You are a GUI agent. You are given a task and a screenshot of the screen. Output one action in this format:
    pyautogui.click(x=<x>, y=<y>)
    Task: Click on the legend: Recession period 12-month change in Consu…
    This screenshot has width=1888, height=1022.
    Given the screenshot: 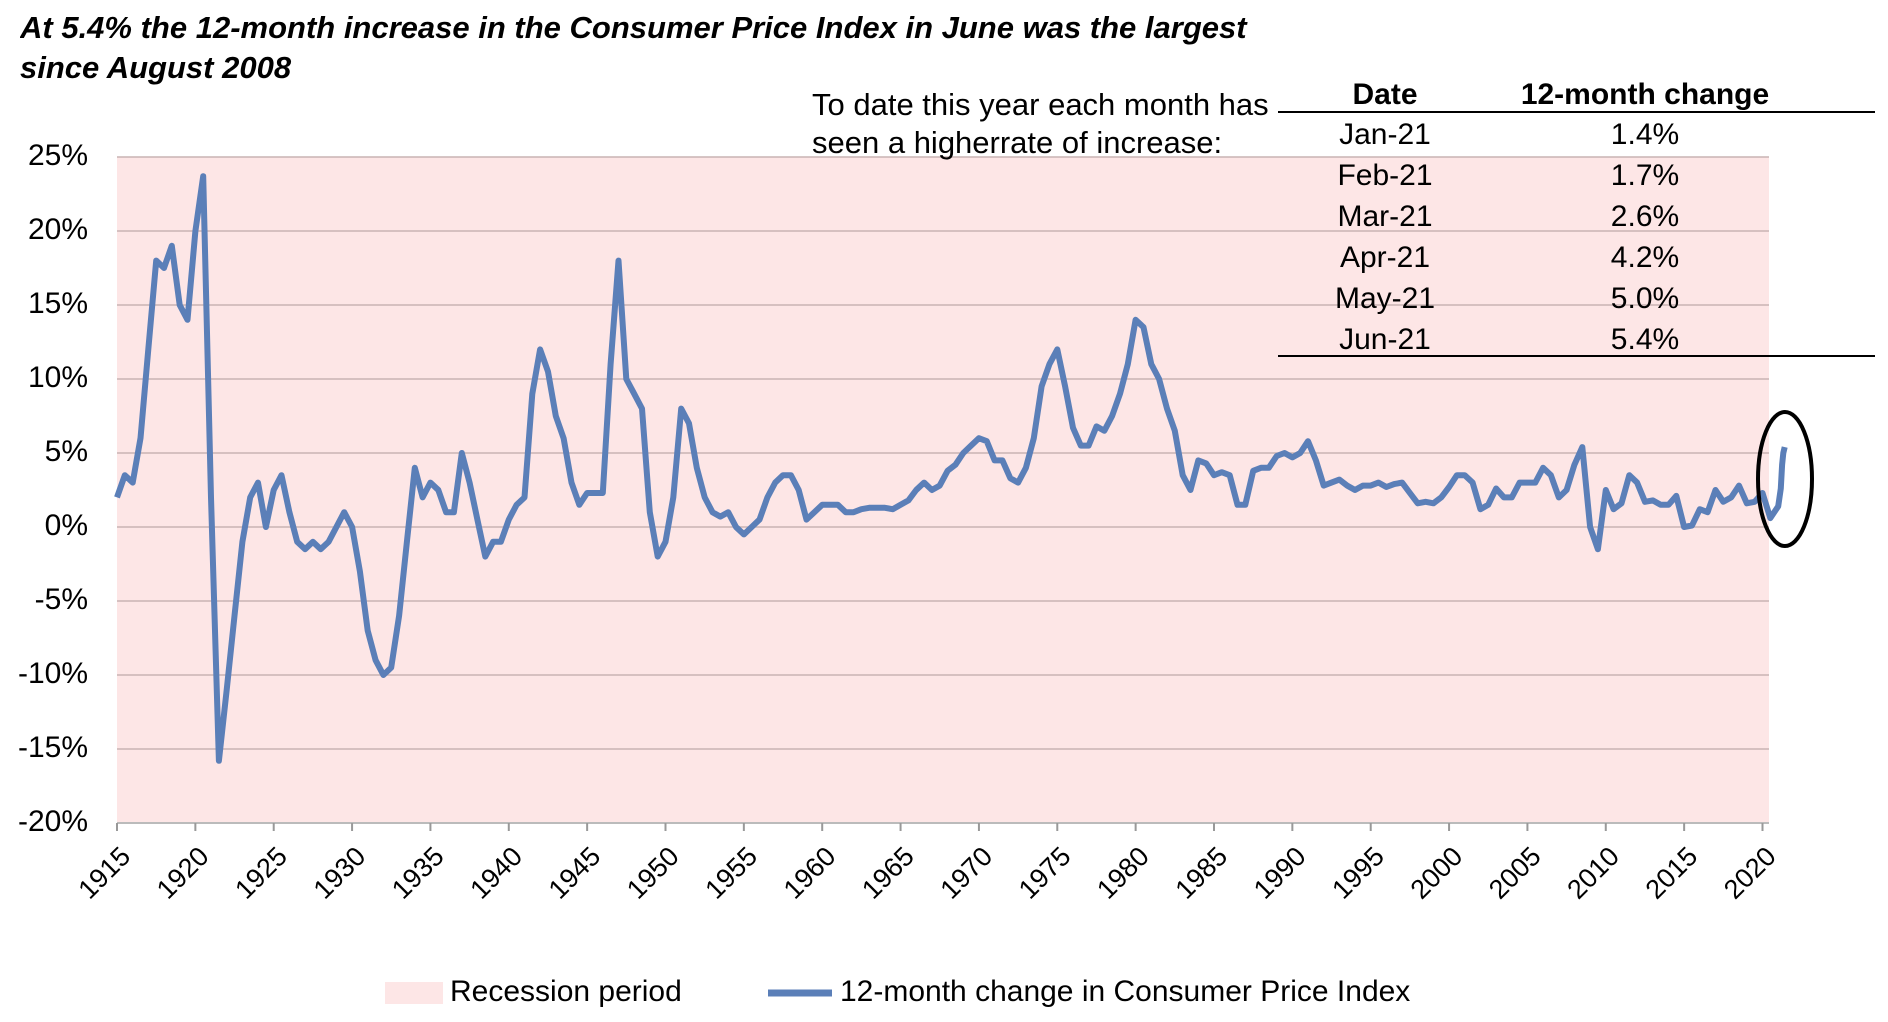 What is the action you would take?
    pyautogui.click(x=897, y=991)
    